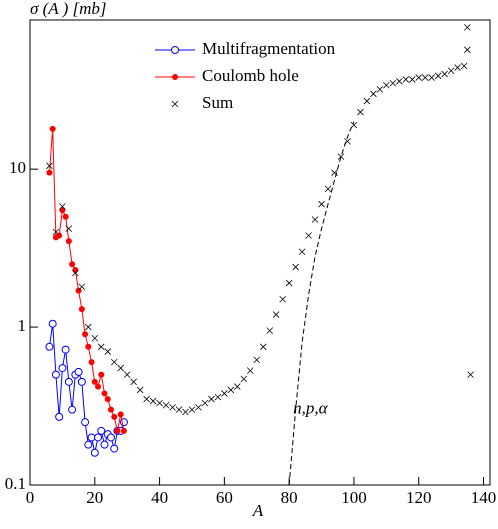 The width and height of the screenshot is (498, 529). Describe the element at coordinates (419, 497) in the screenshot. I see `x-tick-label: 120` at that location.